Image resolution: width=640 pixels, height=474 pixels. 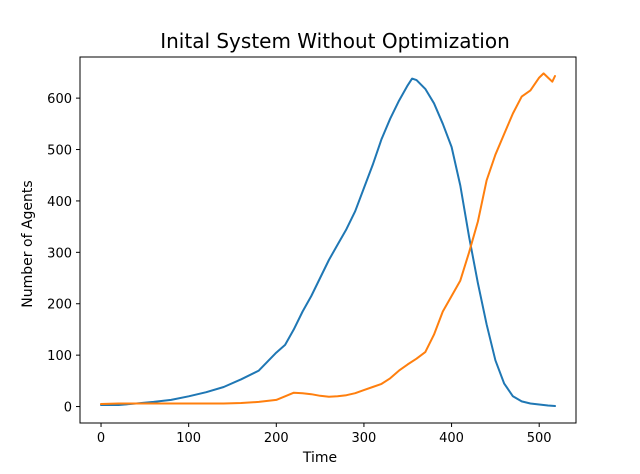 I want to click on x-tick-label: 400, so click(x=451, y=438).